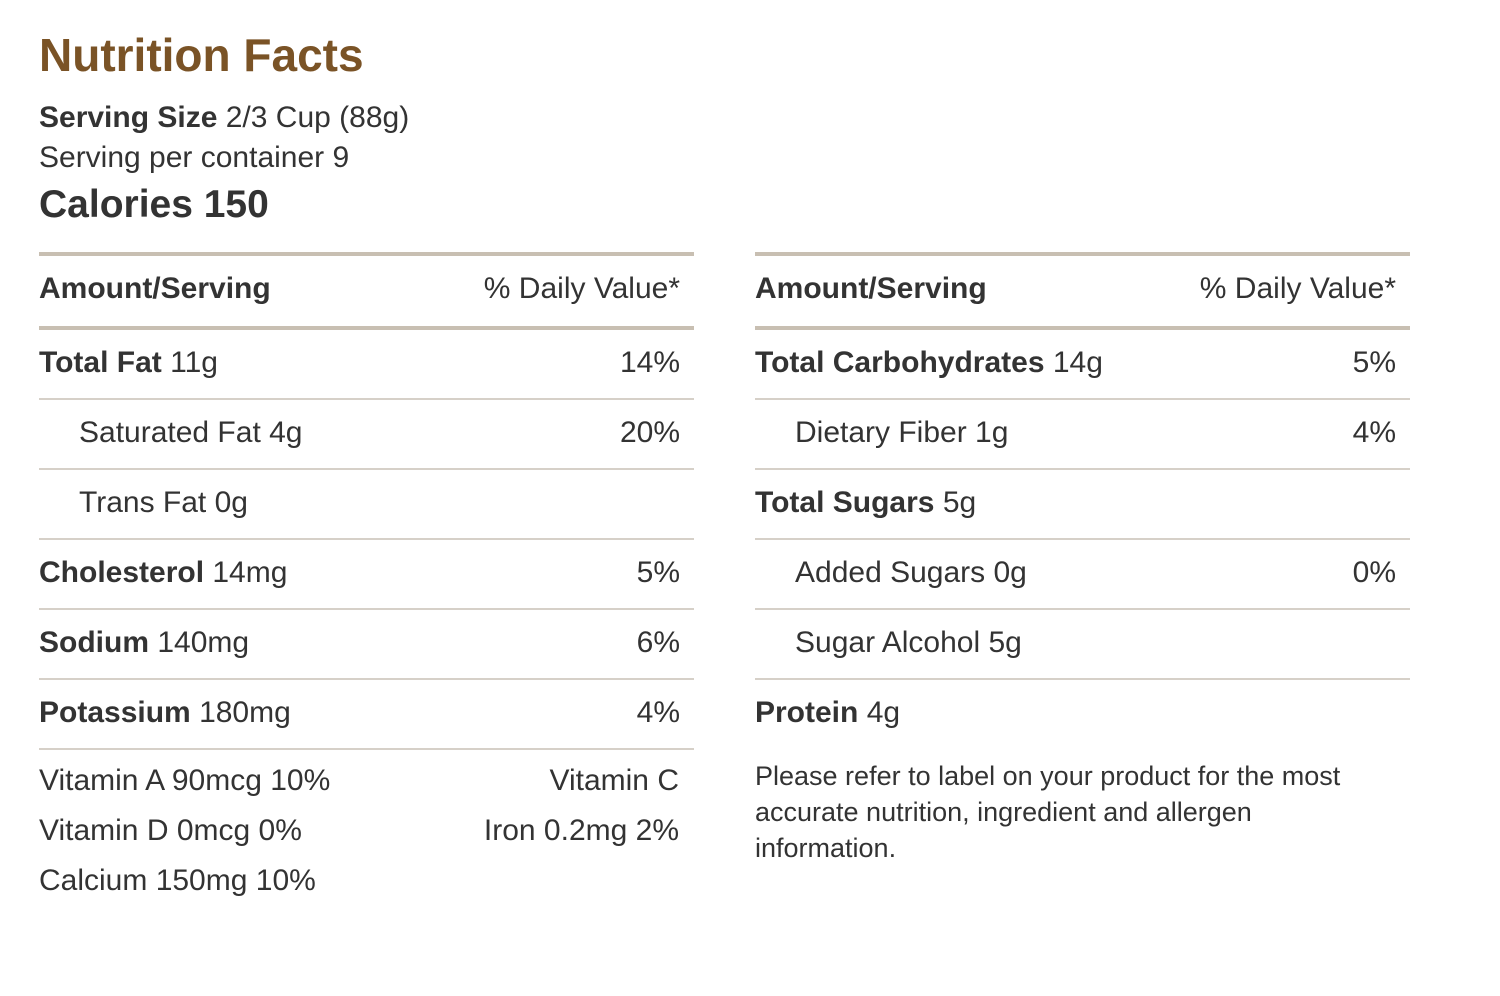 The width and height of the screenshot is (1500, 996). What do you see at coordinates (366, 291) in the screenshot?
I see `left-column-header: Amount/Serving % Daily Value*` at bounding box center [366, 291].